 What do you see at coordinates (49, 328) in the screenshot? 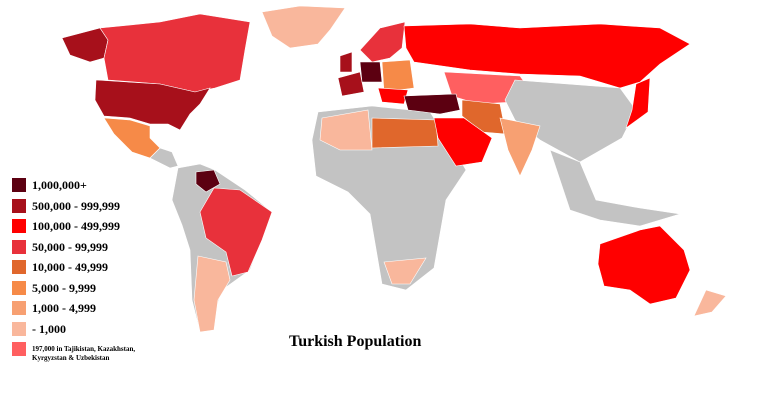
I see `legend-label: - 1,000` at bounding box center [49, 328].